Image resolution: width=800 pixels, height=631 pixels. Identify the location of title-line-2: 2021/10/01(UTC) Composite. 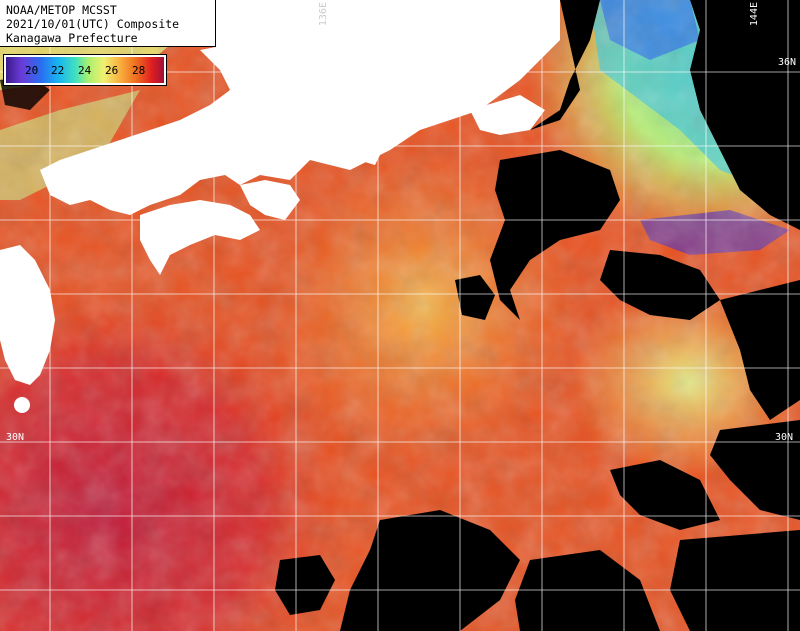
(93, 24).